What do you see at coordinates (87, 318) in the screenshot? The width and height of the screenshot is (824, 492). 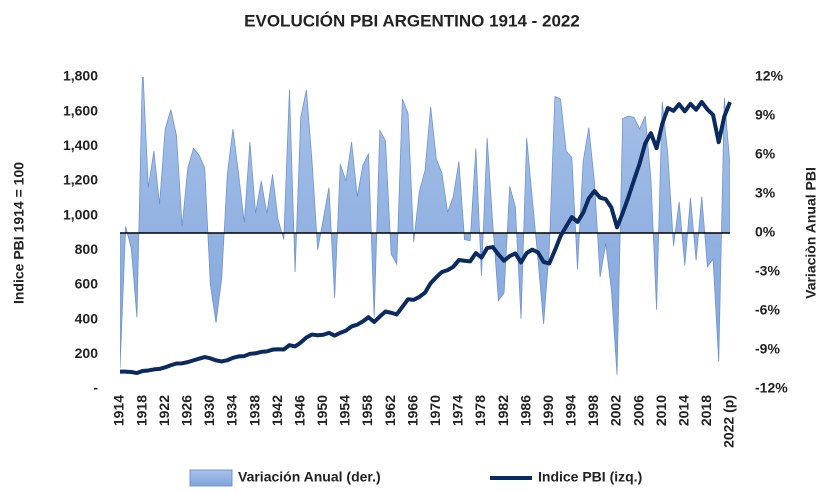 I see `y-tick-label: 400` at bounding box center [87, 318].